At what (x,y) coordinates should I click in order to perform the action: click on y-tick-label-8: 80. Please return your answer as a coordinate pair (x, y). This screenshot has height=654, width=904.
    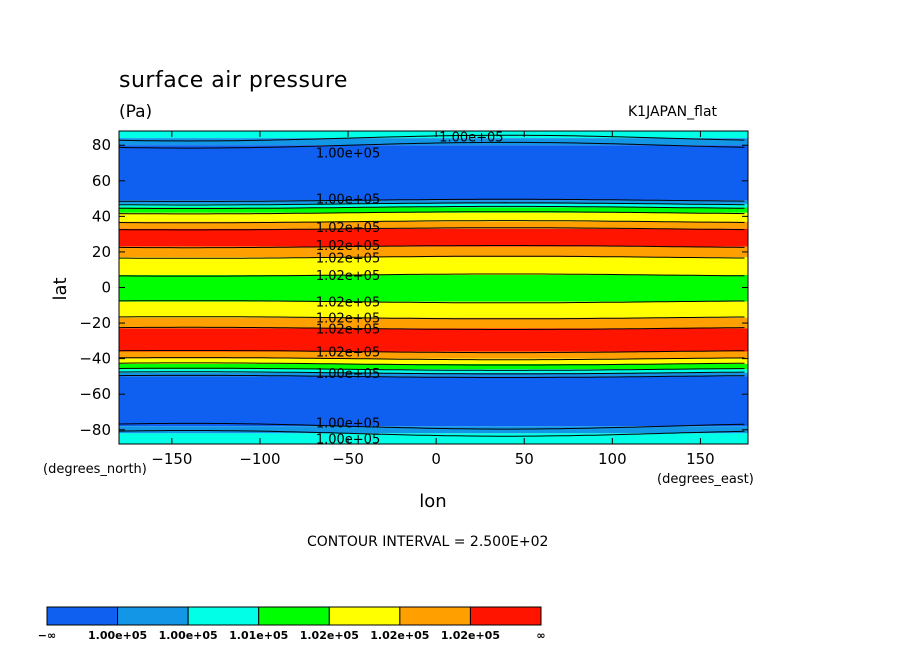
    Looking at the image, I should click on (101, 145).